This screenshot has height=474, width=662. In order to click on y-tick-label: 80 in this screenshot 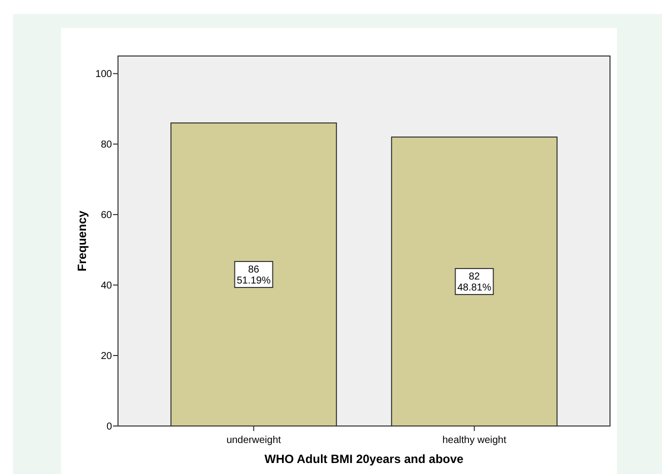, I will do `click(106, 145)`.